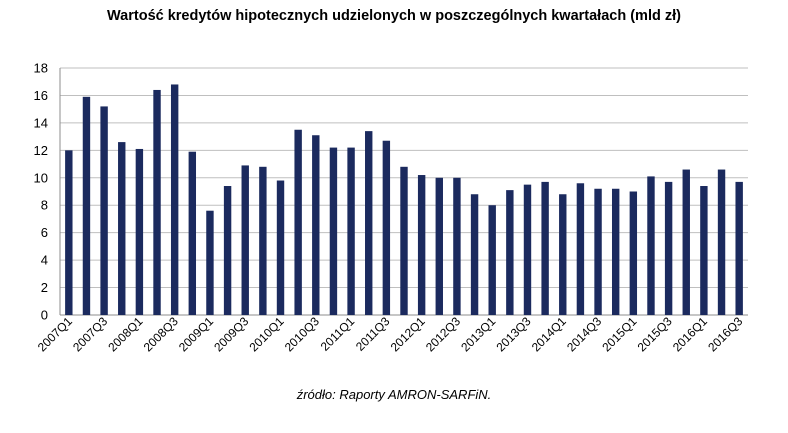 This screenshot has width=788, height=433. What do you see at coordinates (157, 202) in the screenshot?
I see `bar-2008Q2` at bounding box center [157, 202].